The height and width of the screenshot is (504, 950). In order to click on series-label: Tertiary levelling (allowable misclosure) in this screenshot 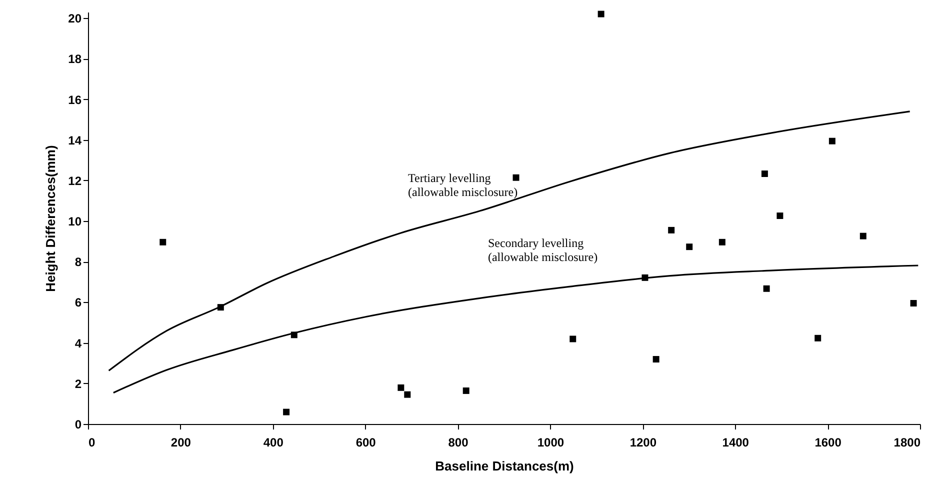, I will do `click(463, 185)`.